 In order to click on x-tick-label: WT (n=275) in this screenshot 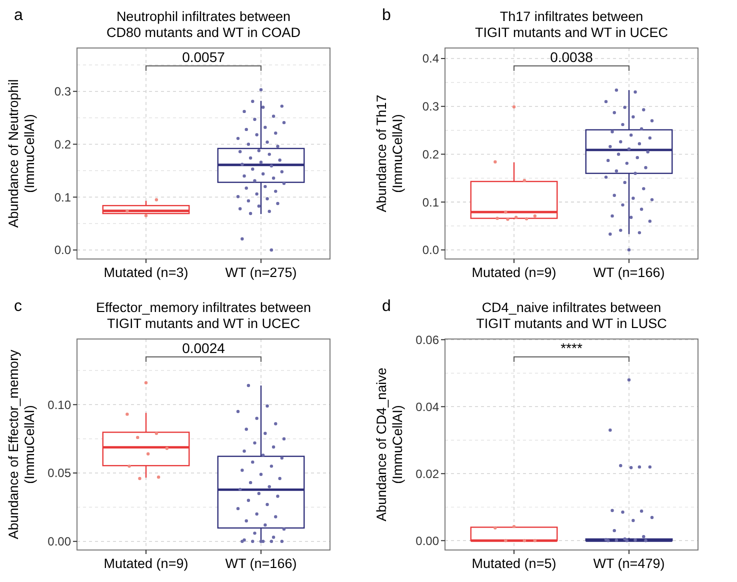, I will do `click(261, 272)`.